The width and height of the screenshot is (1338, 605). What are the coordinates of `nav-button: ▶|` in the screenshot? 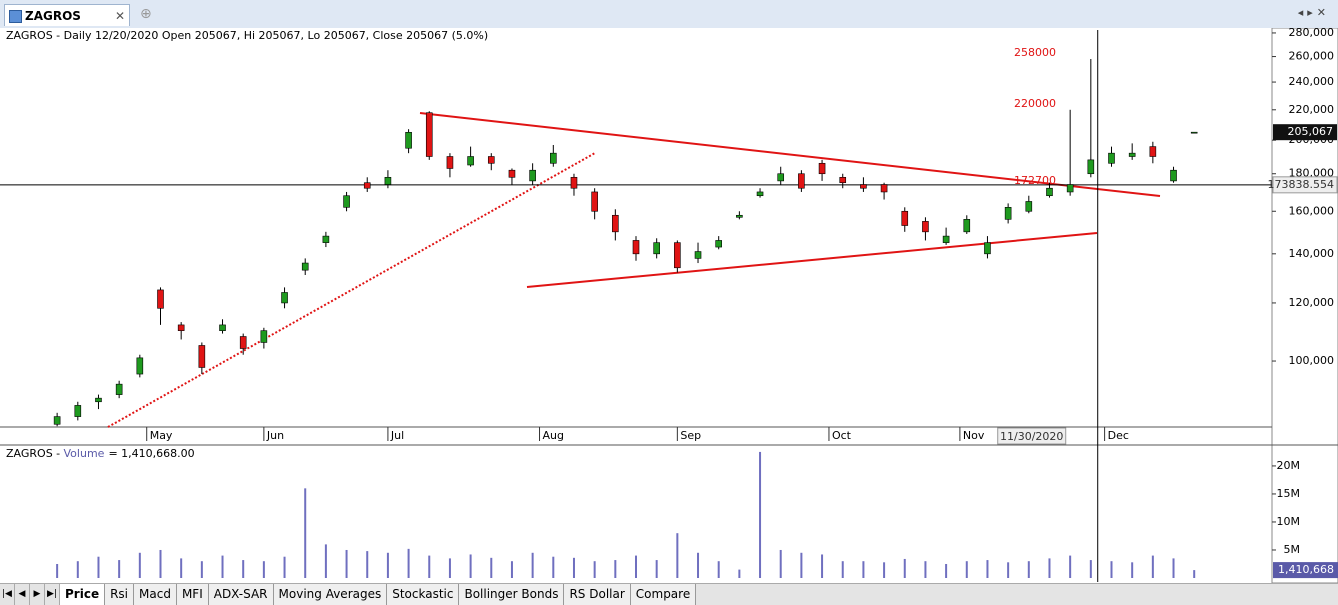 It's located at (52, 594).